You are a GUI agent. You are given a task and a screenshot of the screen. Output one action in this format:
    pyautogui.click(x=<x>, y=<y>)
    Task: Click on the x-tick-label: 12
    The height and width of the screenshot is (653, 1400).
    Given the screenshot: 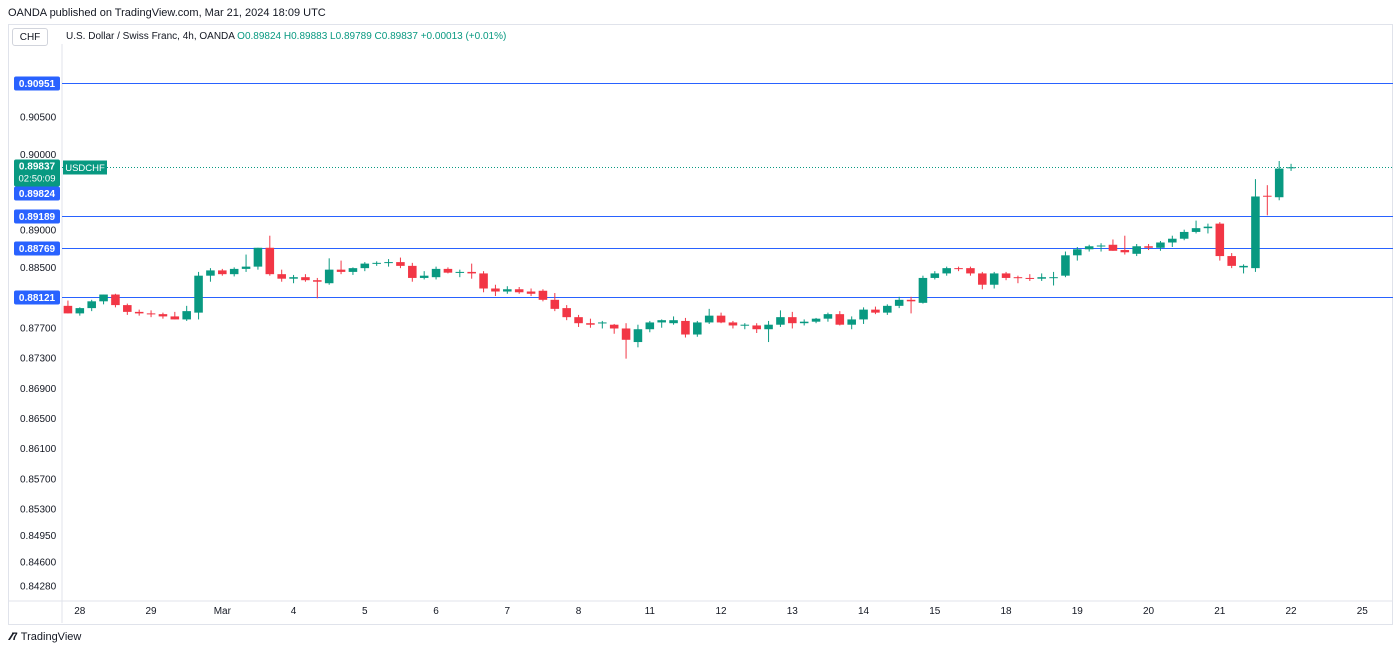 What is the action you would take?
    pyautogui.click(x=722, y=611)
    